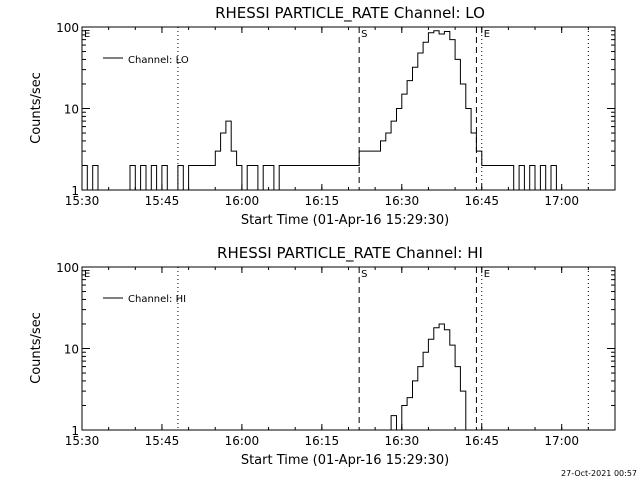 The width and height of the screenshot is (640, 480). Describe the element at coordinates (322, 441) in the screenshot. I see `x-tick-label-hi: 16:15` at that location.